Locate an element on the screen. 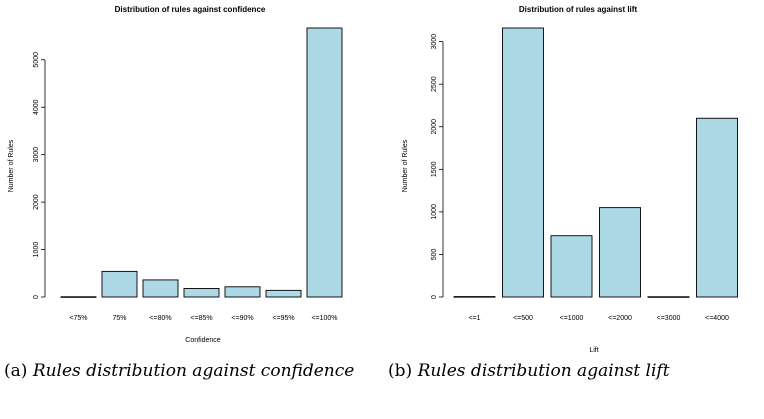 Image resolution: width=764 pixels, height=419 pixels. x-axis-label: Lift is located at coordinates (593, 350).